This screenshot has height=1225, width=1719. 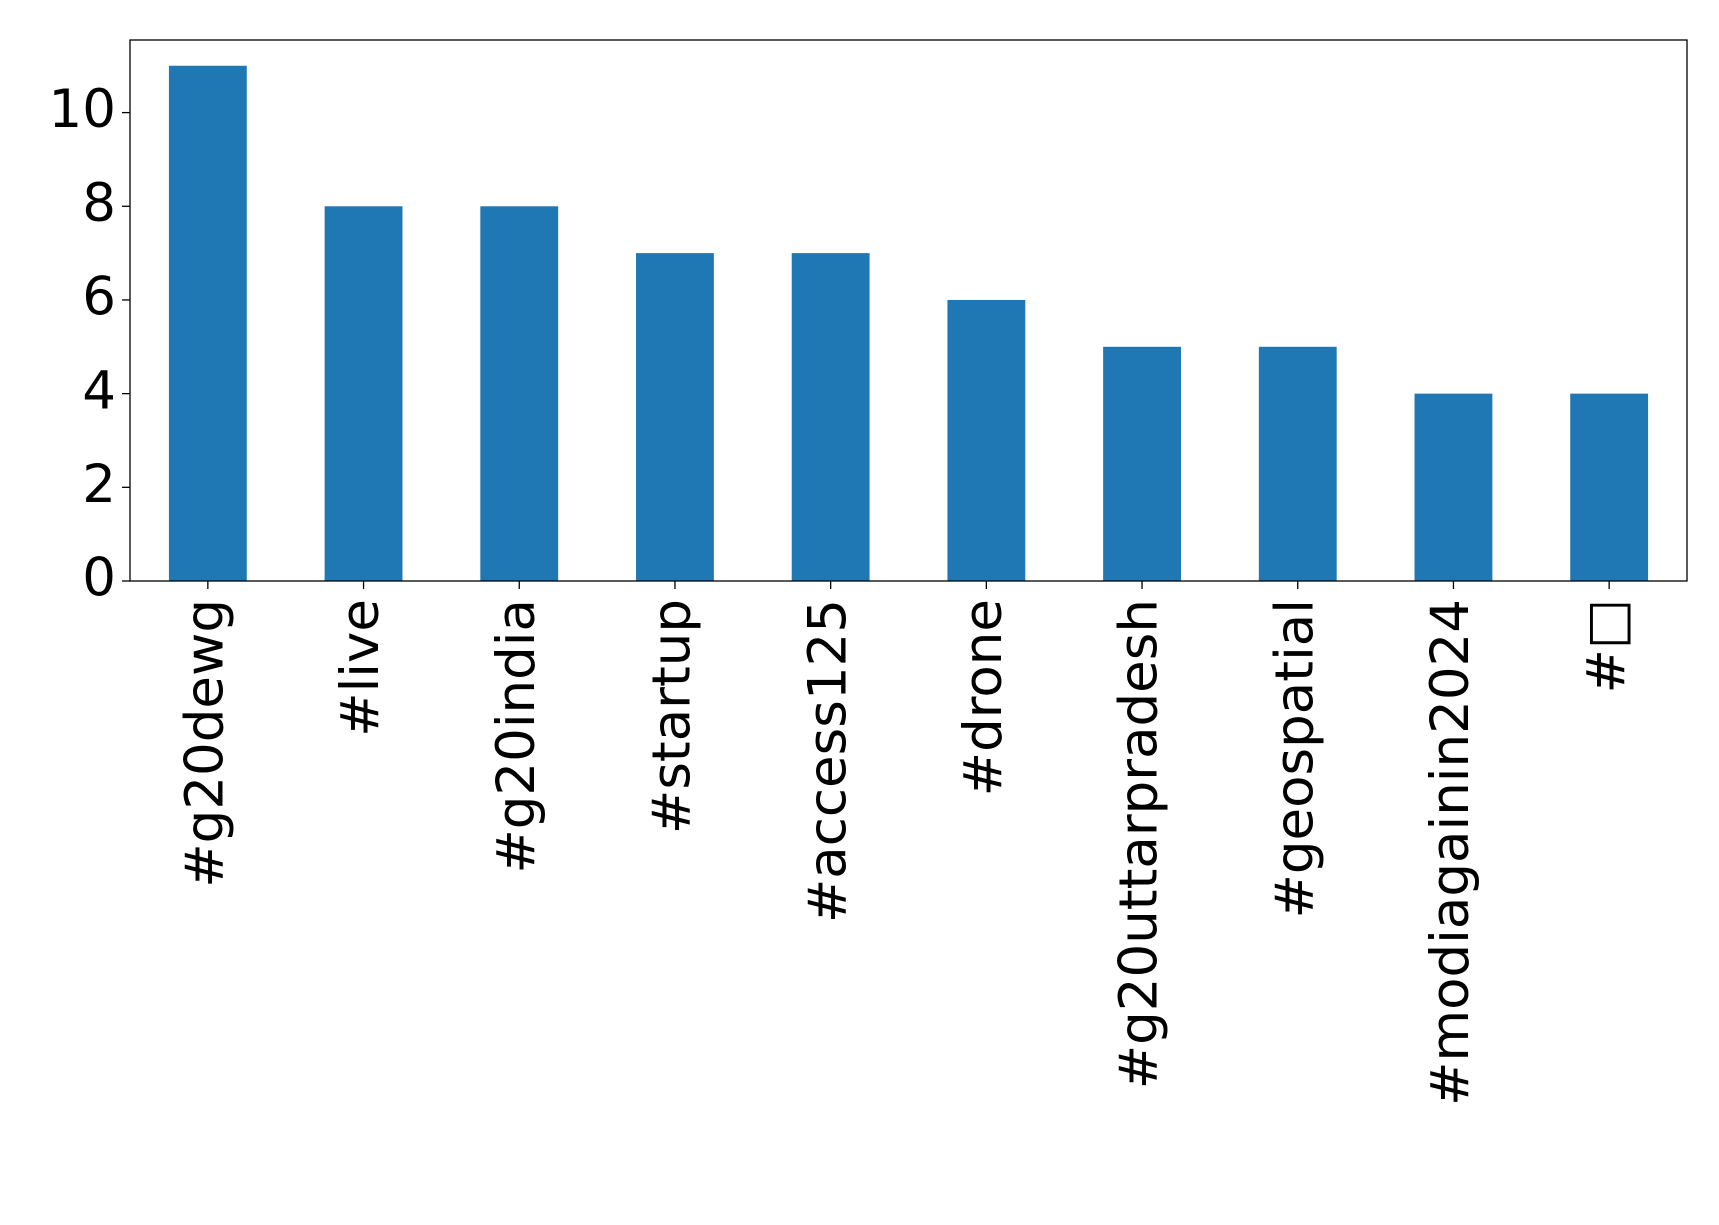 I want to click on x-tick-label: #g20india, so click(x=516, y=736).